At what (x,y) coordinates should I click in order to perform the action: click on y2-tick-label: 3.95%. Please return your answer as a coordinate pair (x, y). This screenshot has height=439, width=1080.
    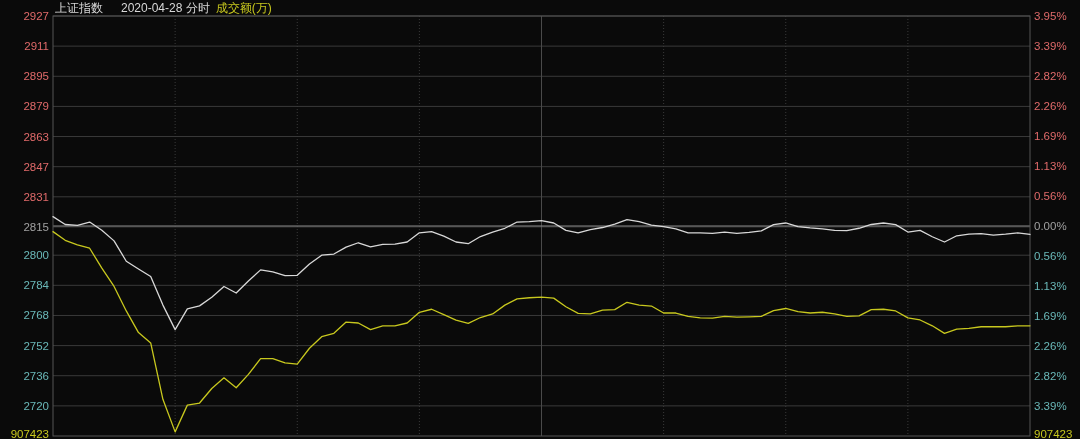
    Looking at the image, I should click on (1050, 16).